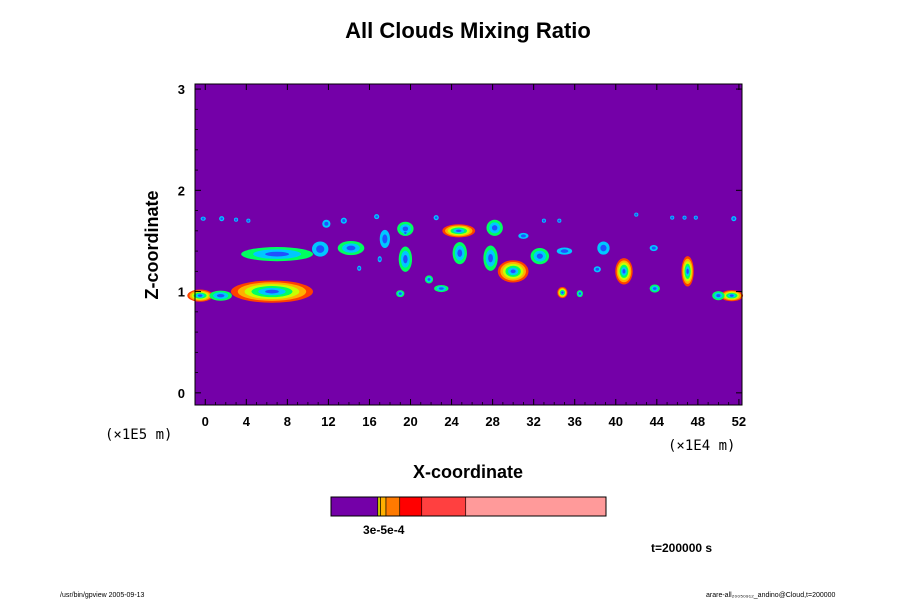 The width and height of the screenshot is (900, 600). Describe the element at coordinates (698, 421) in the screenshot. I see `x-tick-label: 48` at that location.